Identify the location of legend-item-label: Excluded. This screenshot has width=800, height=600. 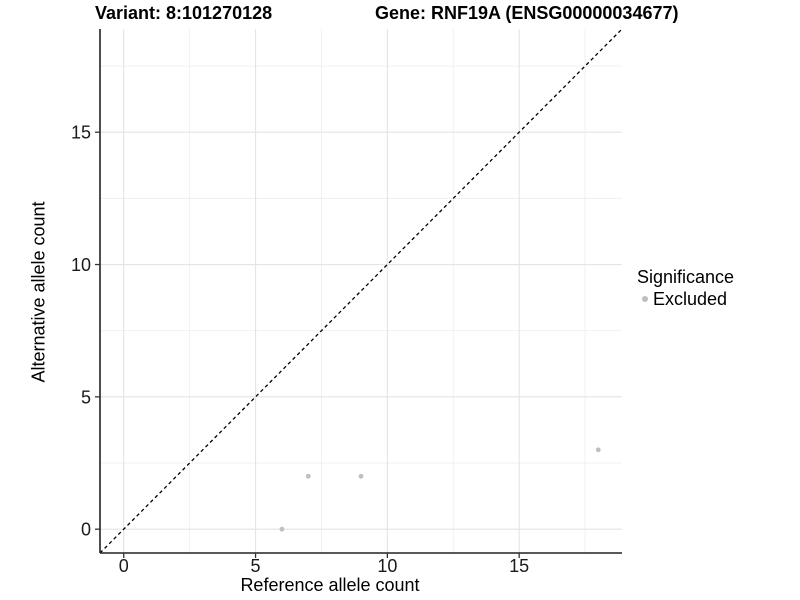
(690, 299).